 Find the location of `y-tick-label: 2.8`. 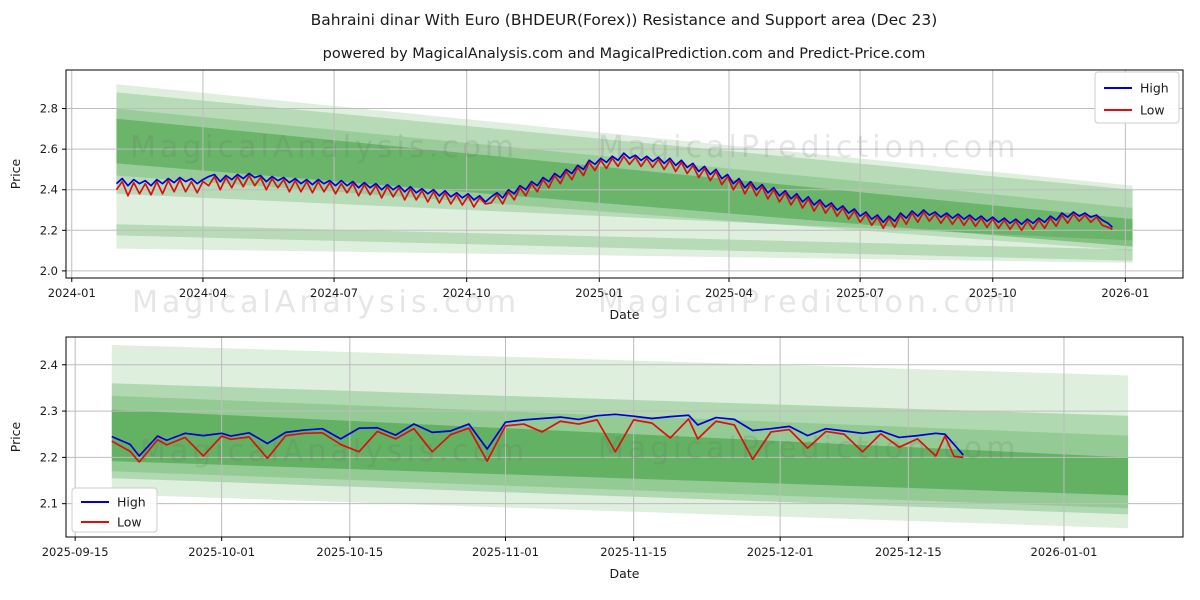

y-tick-label: 2.8 is located at coordinates (49, 109).